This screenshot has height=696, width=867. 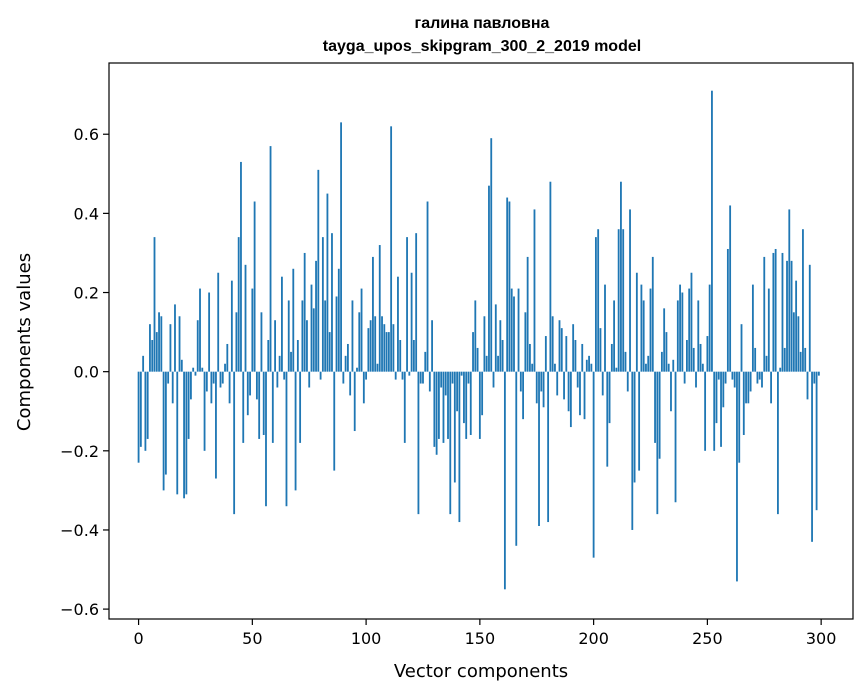 I want to click on x-tick-label-3: 150, so click(x=480, y=638).